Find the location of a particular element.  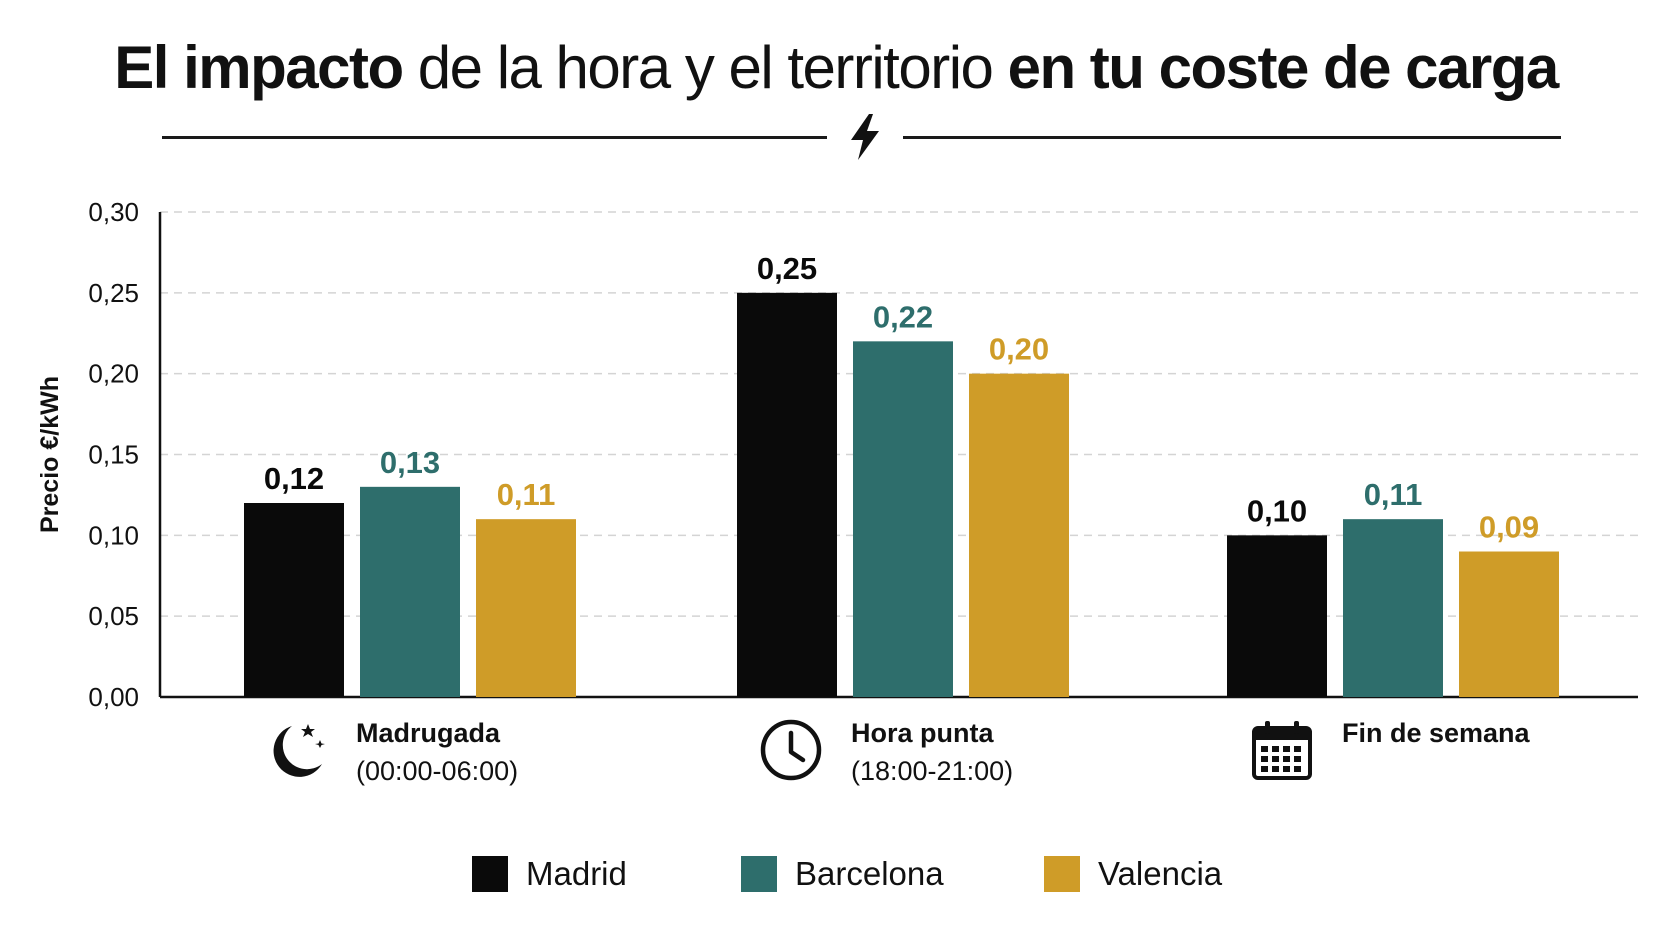

title-bold-end: en tu coste de carga is located at coordinates (1283, 67).